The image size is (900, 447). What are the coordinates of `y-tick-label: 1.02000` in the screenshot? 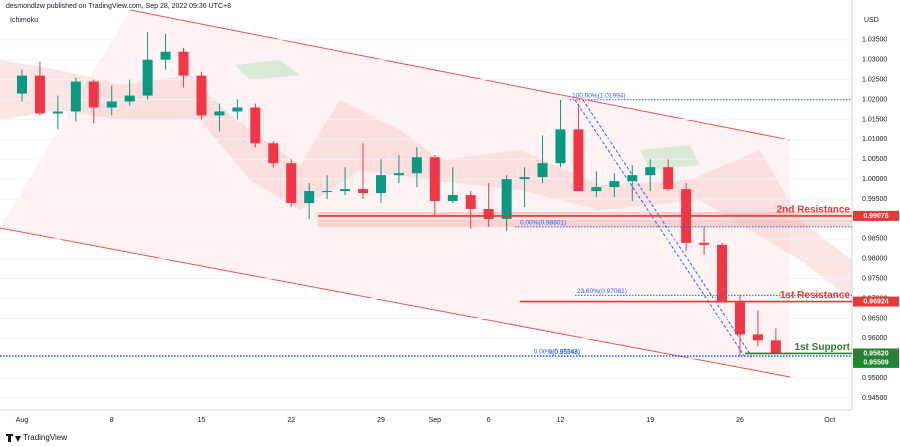 It's located at (874, 99).